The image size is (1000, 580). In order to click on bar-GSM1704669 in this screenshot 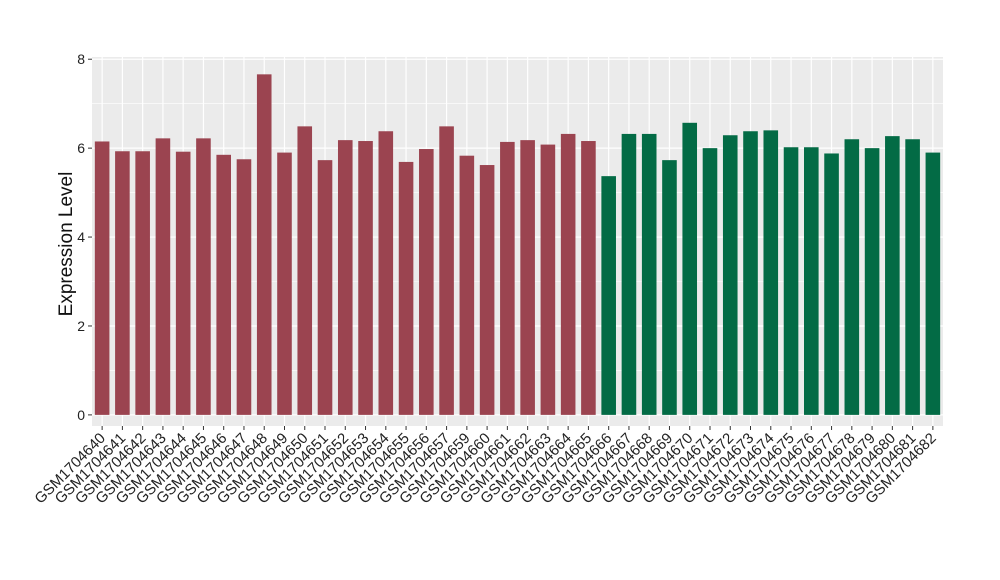, I will do `click(669, 287)`.